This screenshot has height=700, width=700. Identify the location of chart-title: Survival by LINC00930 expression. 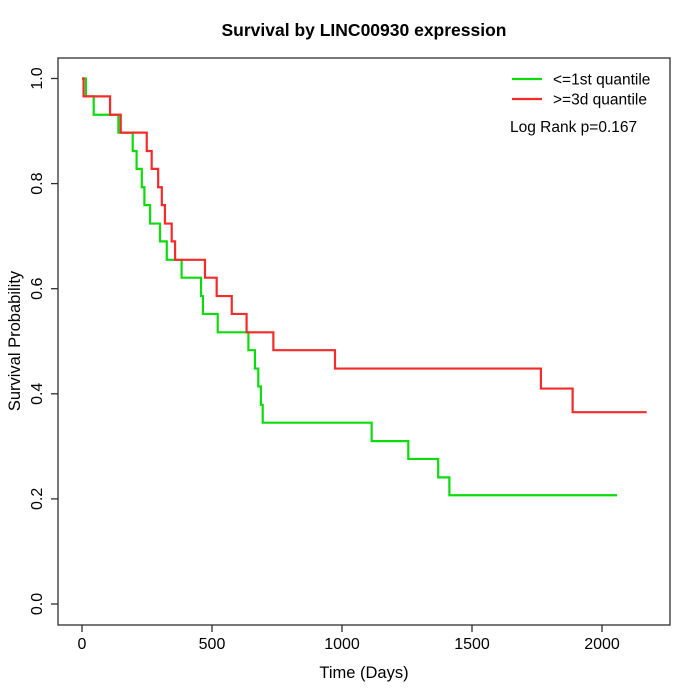
(364, 30).